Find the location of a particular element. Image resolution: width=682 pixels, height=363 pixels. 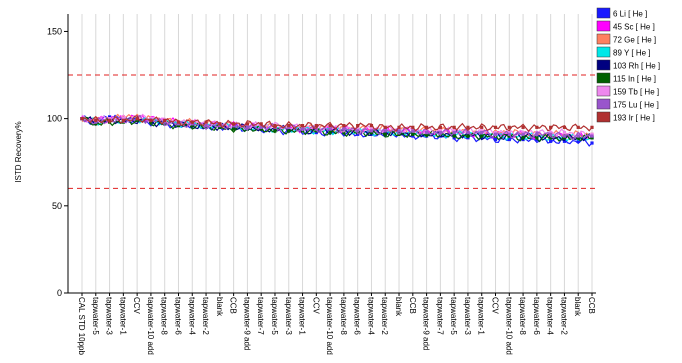

legend-item: 103 Rh [ He ] is located at coordinates (628, 65).